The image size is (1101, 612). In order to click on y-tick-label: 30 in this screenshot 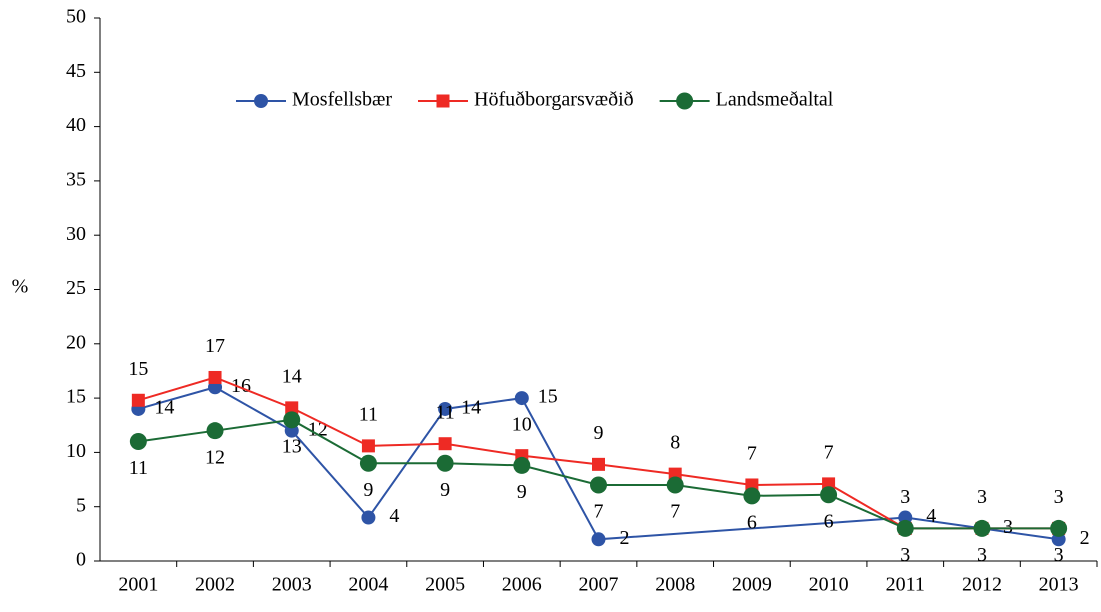, I will do `click(76, 234)`.